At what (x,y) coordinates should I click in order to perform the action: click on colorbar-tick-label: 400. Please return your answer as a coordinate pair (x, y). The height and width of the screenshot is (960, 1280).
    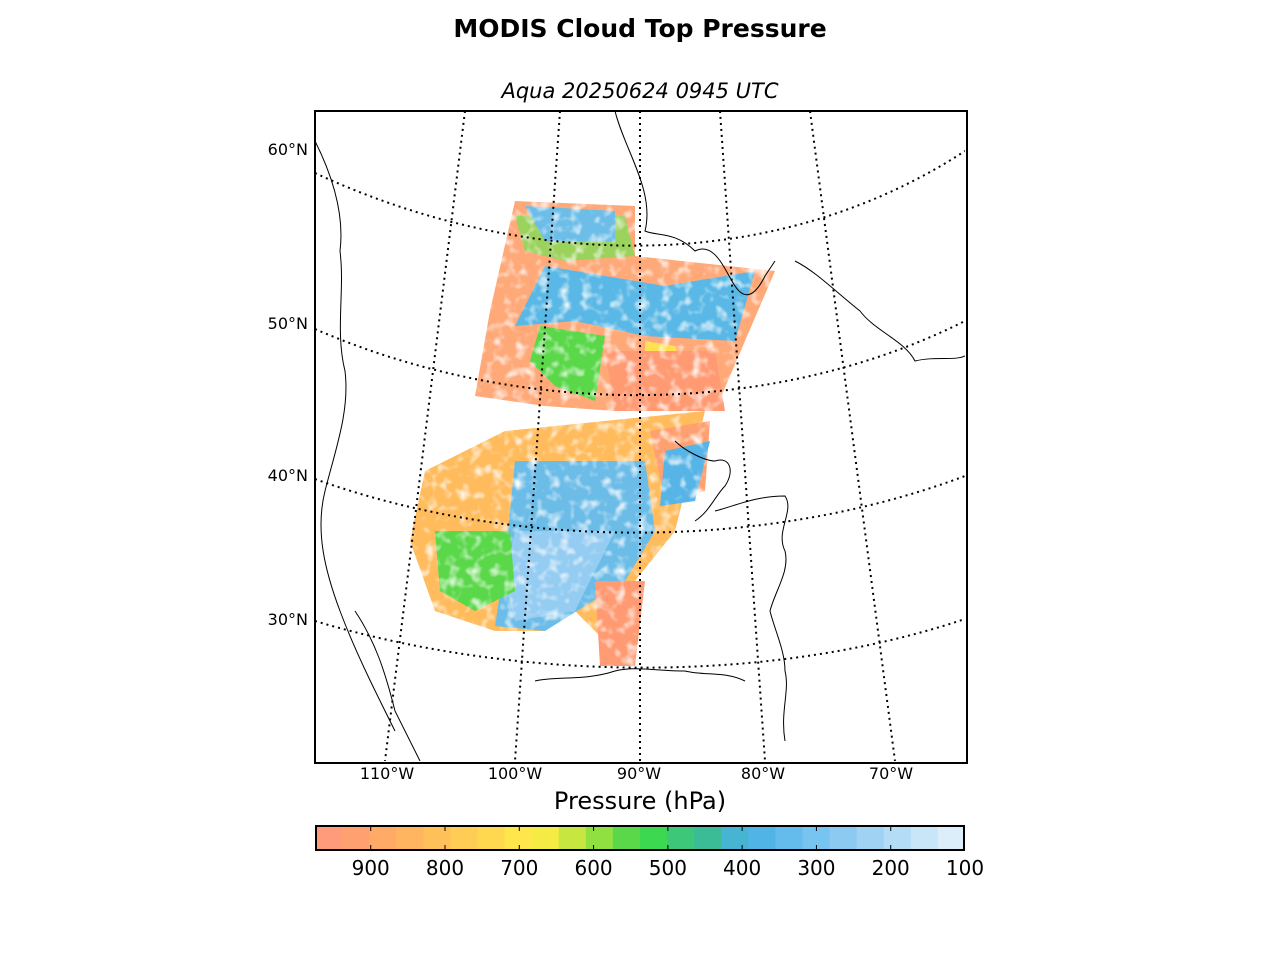
    Looking at the image, I should click on (742, 868).